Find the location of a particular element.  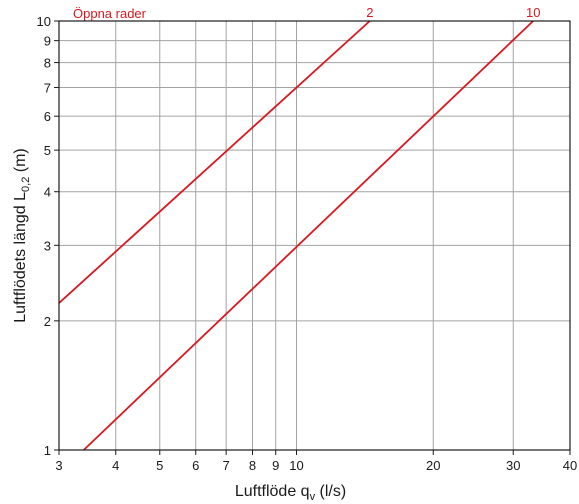

series-label-10: 10 is located at coordinates (533, 12).